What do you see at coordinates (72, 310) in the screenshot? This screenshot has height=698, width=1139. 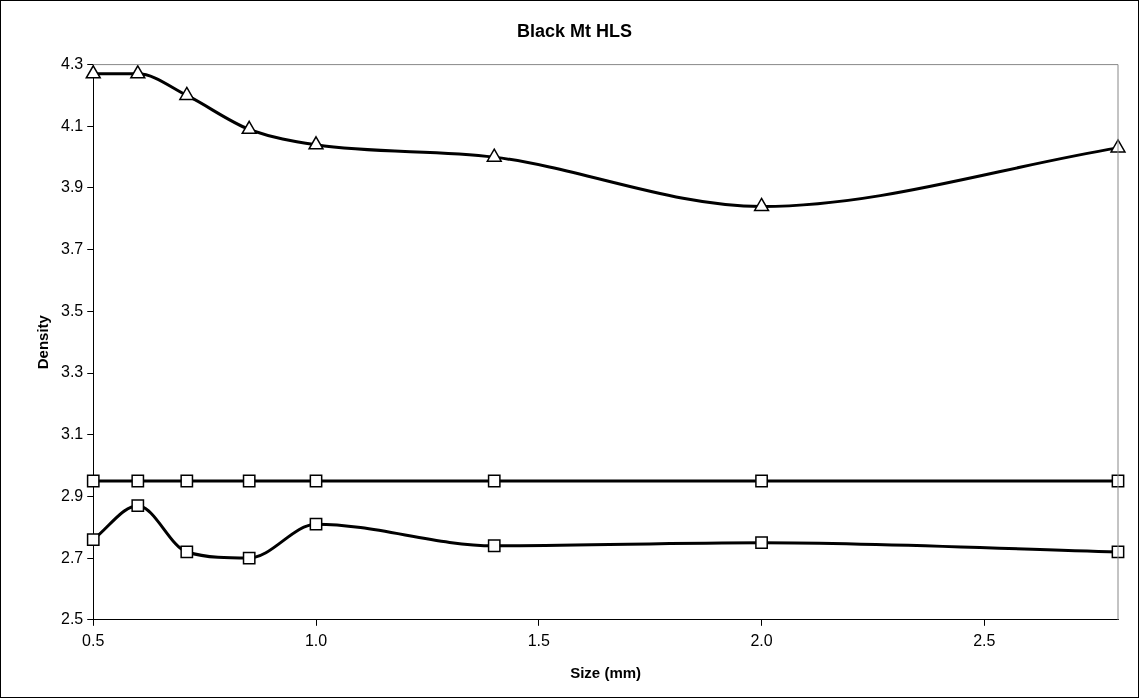 I see `y-tick-label: 3.5` at bounding box center [72, 310].